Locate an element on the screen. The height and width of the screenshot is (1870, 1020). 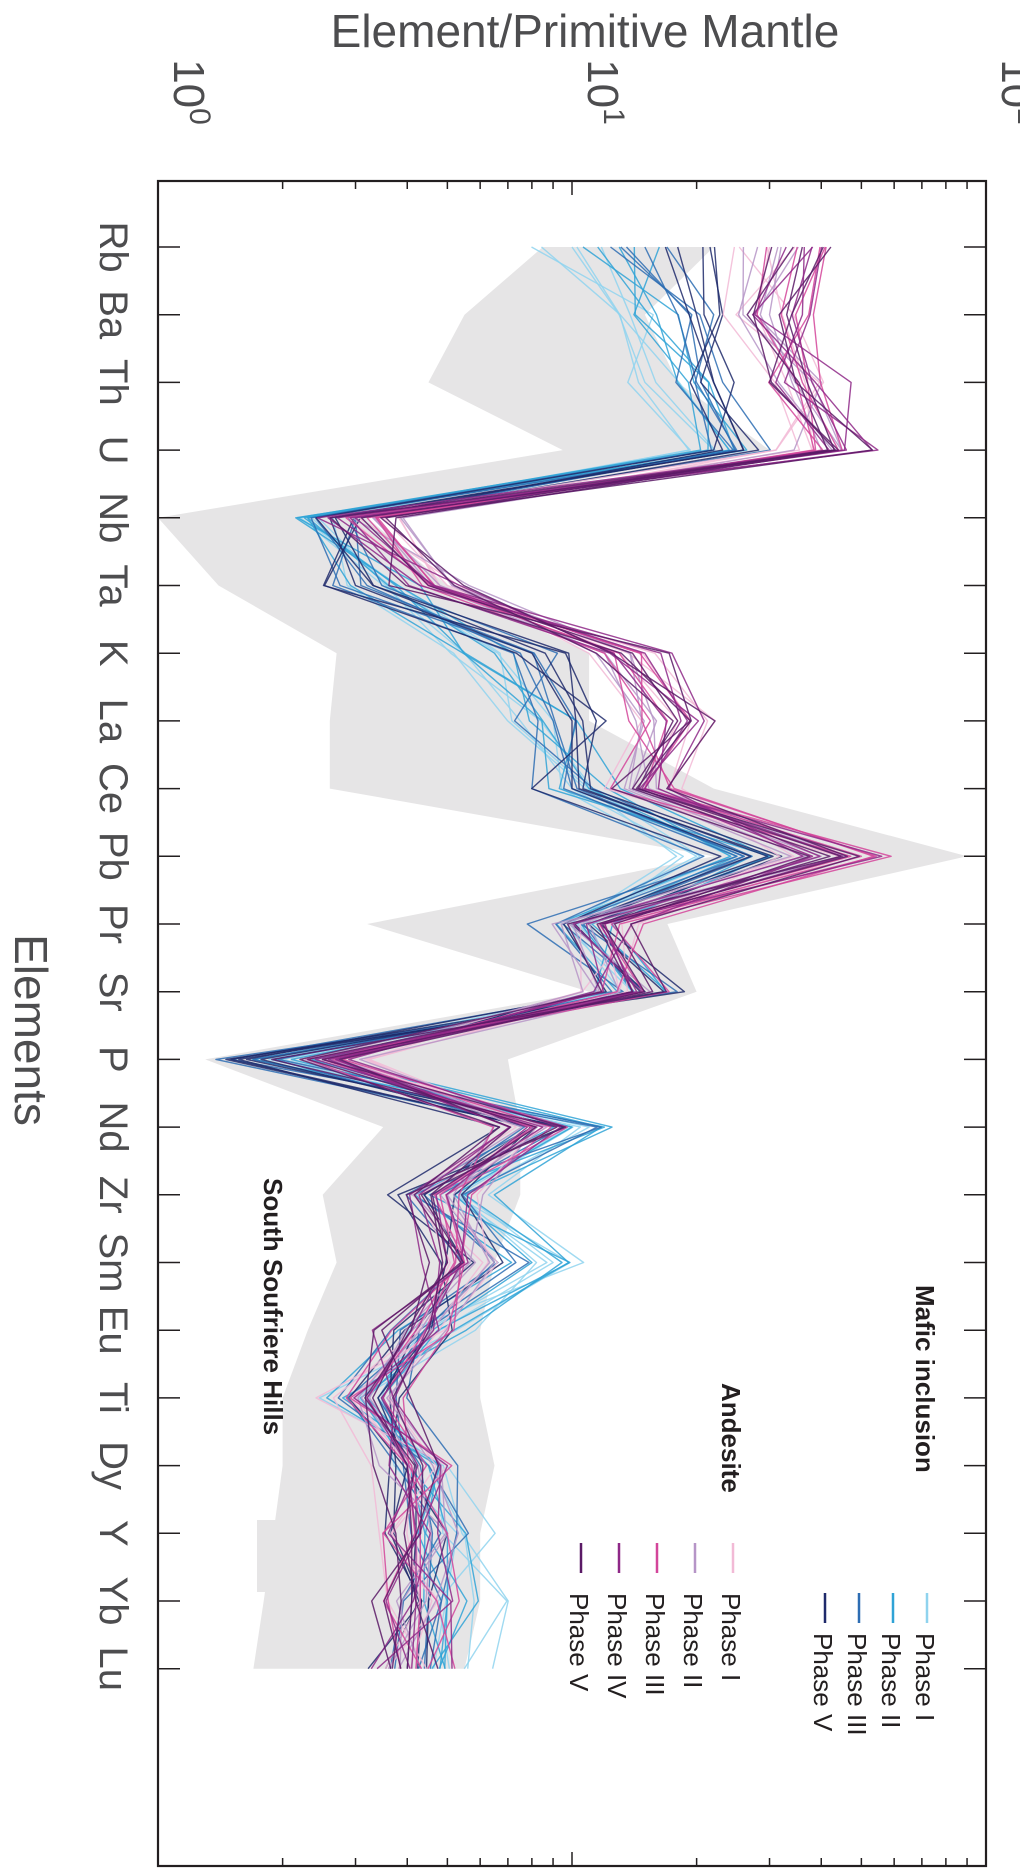
legend-envelope-title: South Soufriere Hills is located at coordinates (273, 1306).